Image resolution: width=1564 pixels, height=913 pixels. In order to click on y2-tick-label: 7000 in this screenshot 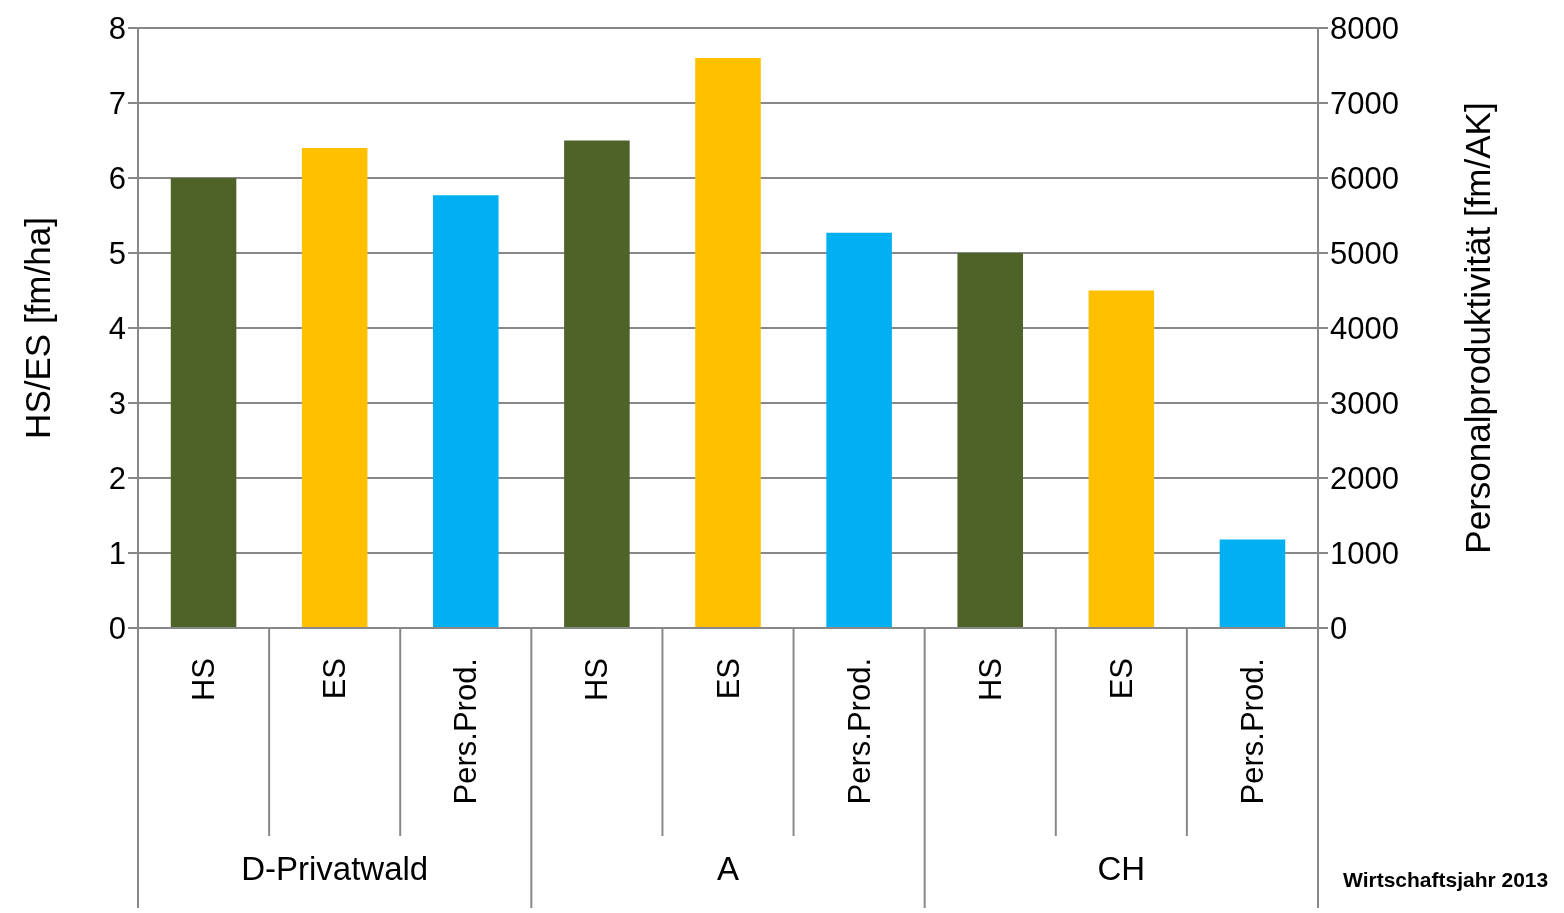, I will do `click(1364, 103)`.